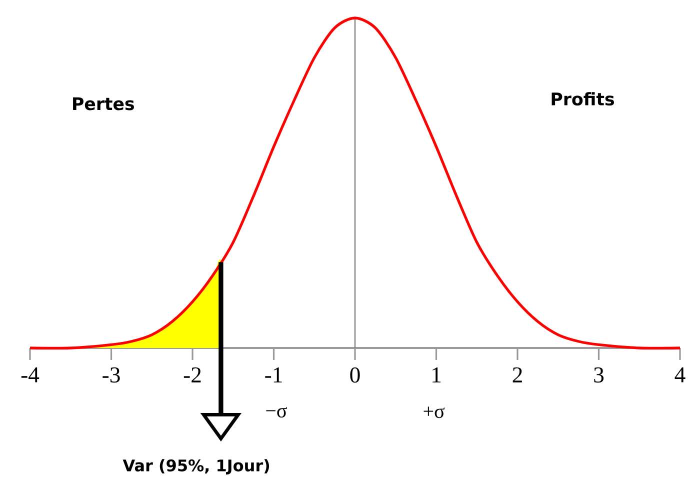 Image resolution: width=699 pixels, height=477 pixels. What do you see at coordinates (434, 412) in the screenshot?
I see `text: +σ` at bounding box center [434, 412].